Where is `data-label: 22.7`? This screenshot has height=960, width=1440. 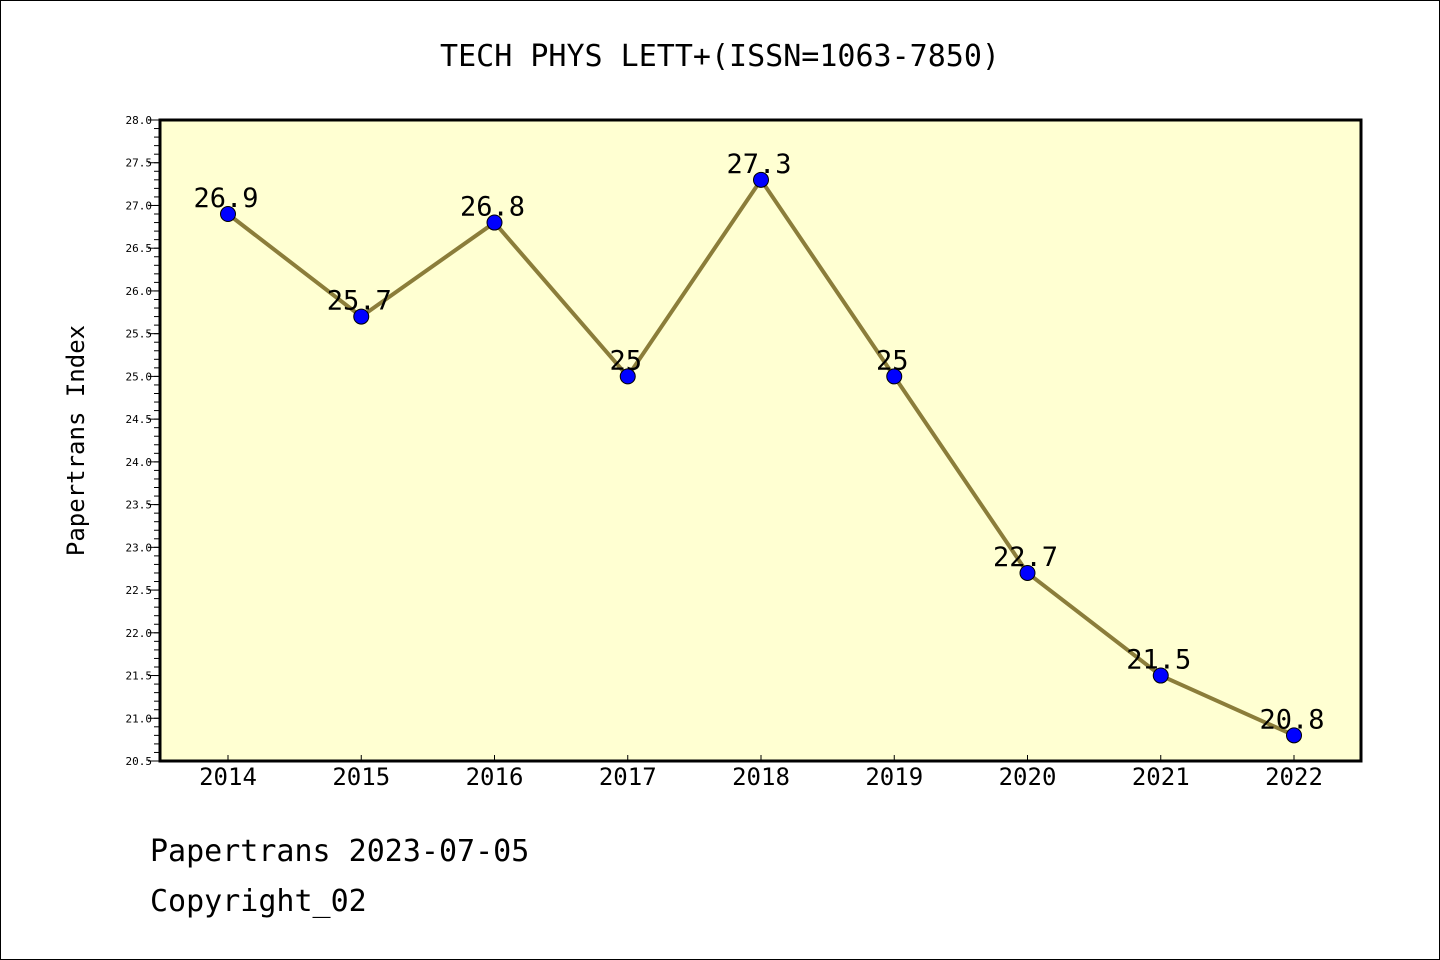 data-label: 22.7 is located at coordinates (1025, 557).